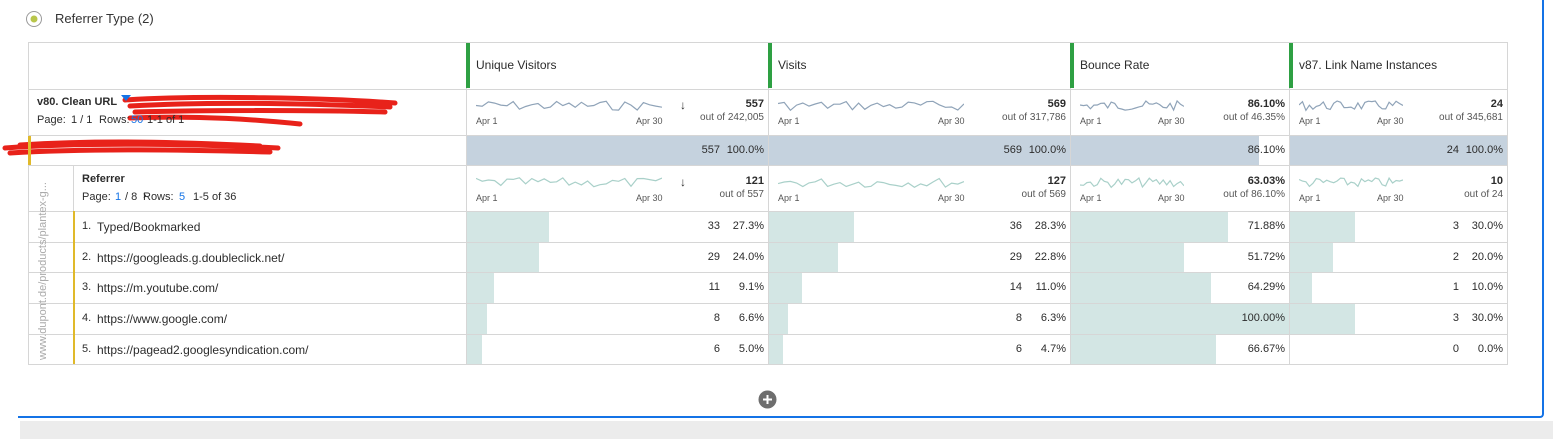 The height and width of the screenshot is (439, 1553). I want to click on cell-count: 2, so click(1455, 256).